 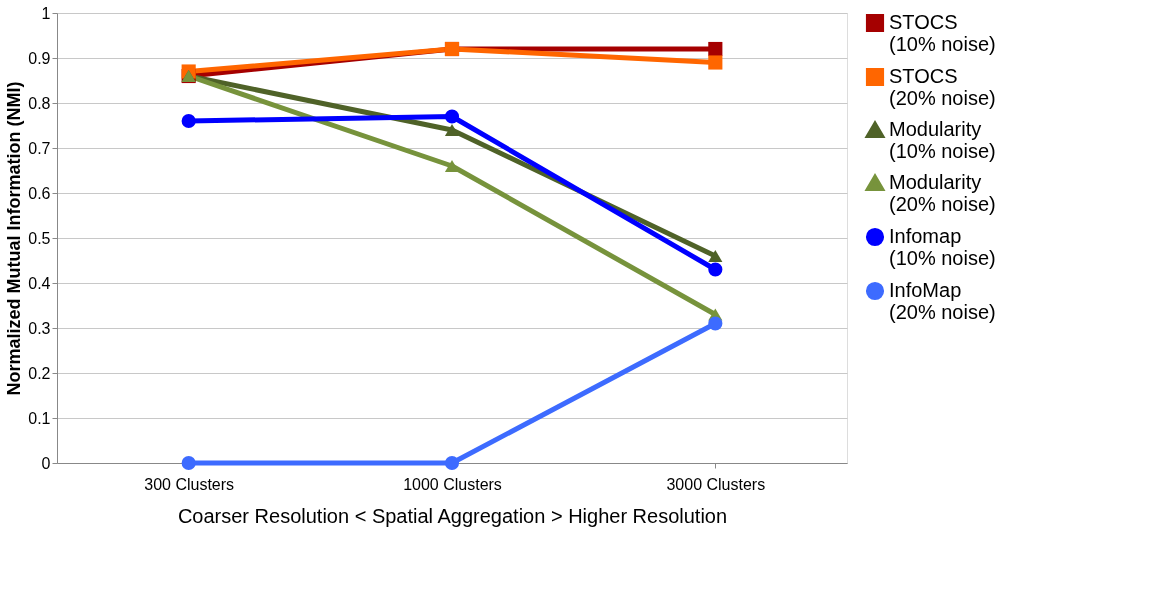 I want to click on legend-label: InfoMap (20% noise), so click(x=942, y=301).